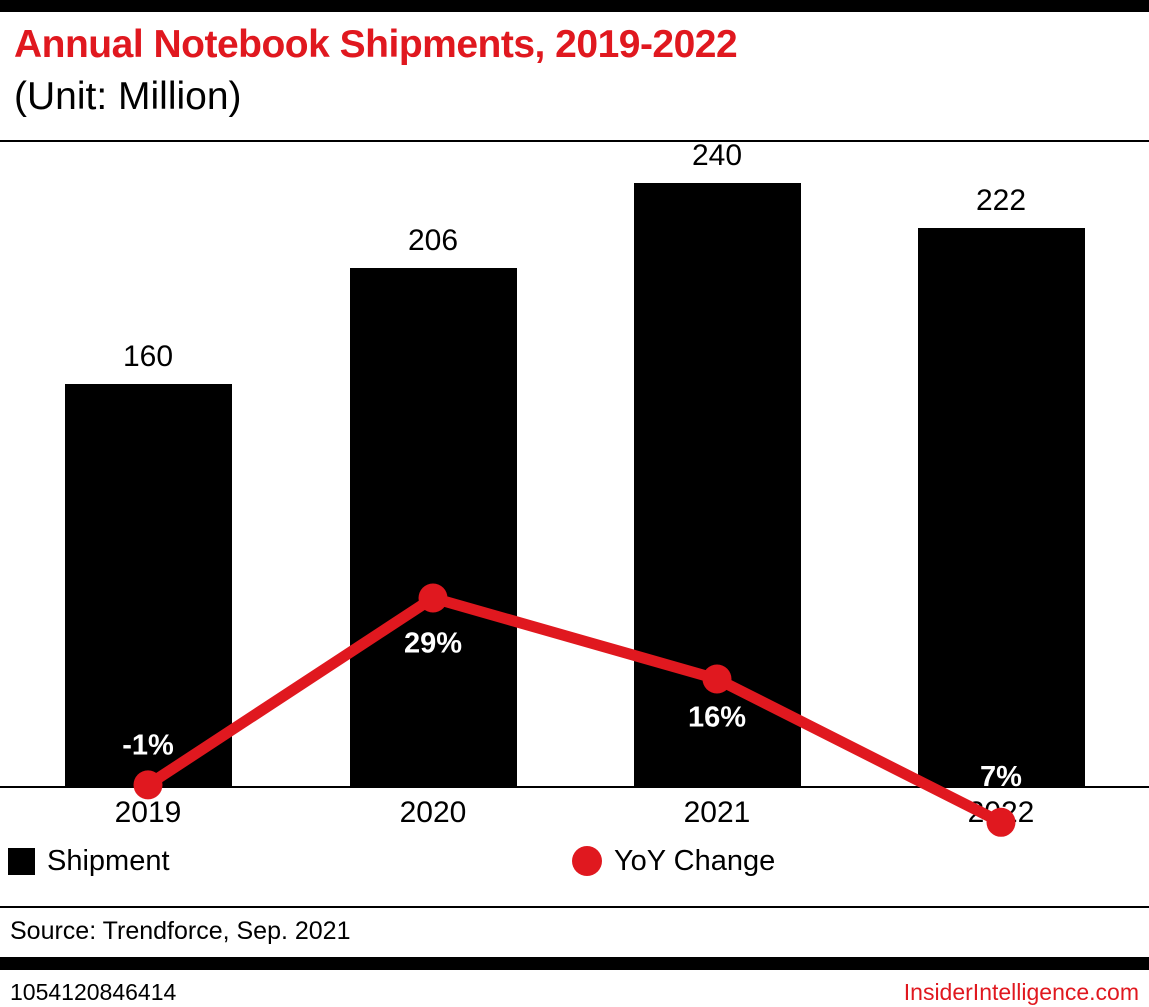 This screenshot has height=1007, width=1149. I want to click on bar-2022, so click(1001, 507).